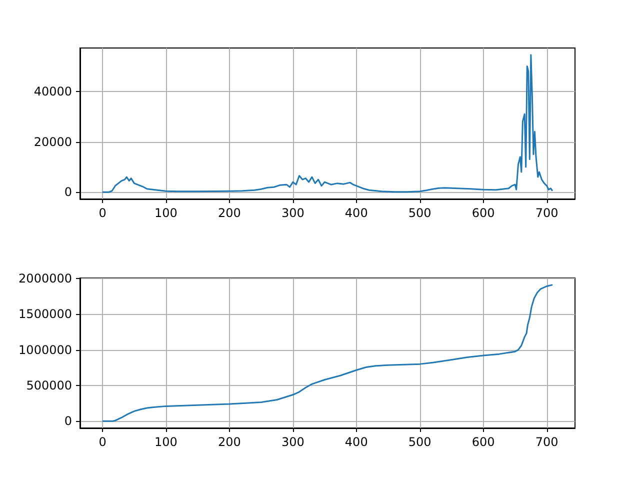 The image size is (640, 480). Describe the element at coordinates (45, 314) in the screenshot. I see `y-tick-label: 1500000` at that location.